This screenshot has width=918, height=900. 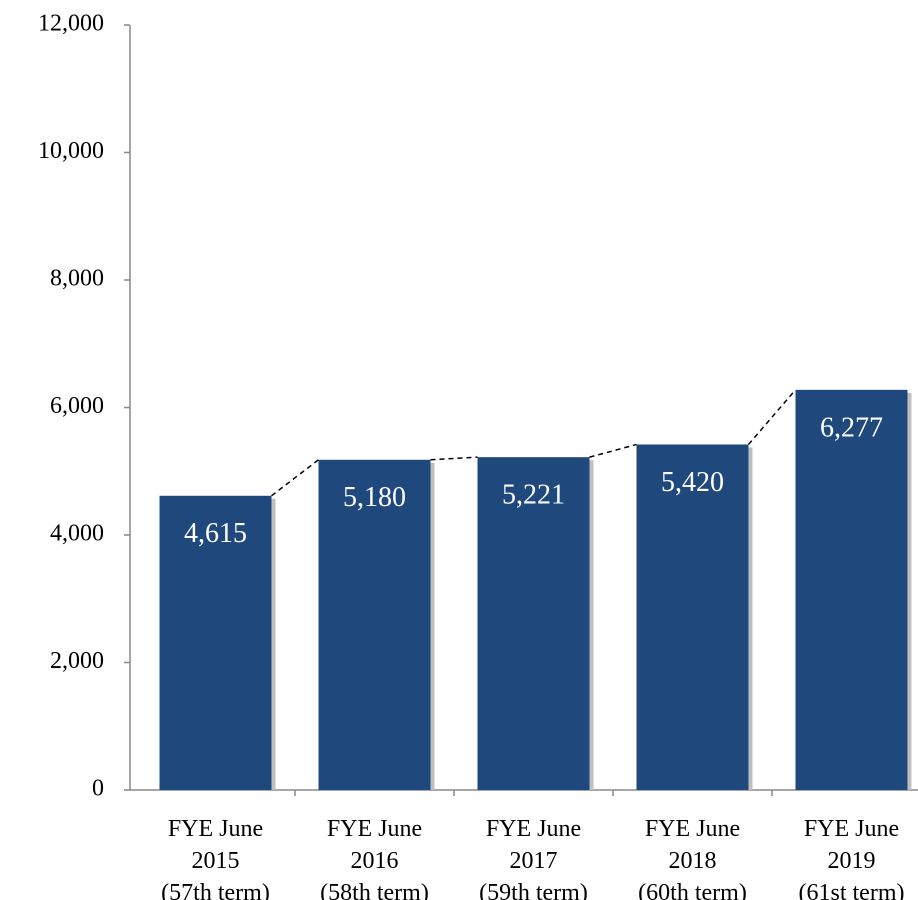 I want to click on x-tick-label-line: 2018, so click(x=693, y=861).